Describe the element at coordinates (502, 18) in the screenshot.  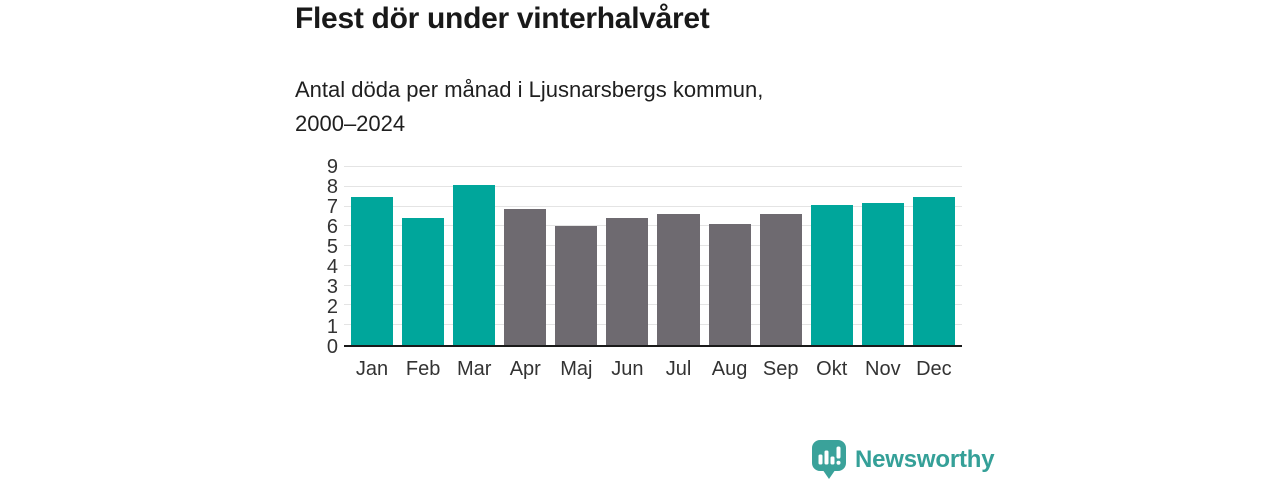
I see `chart-title: Flest dör under vinterhalvåret` at that location.